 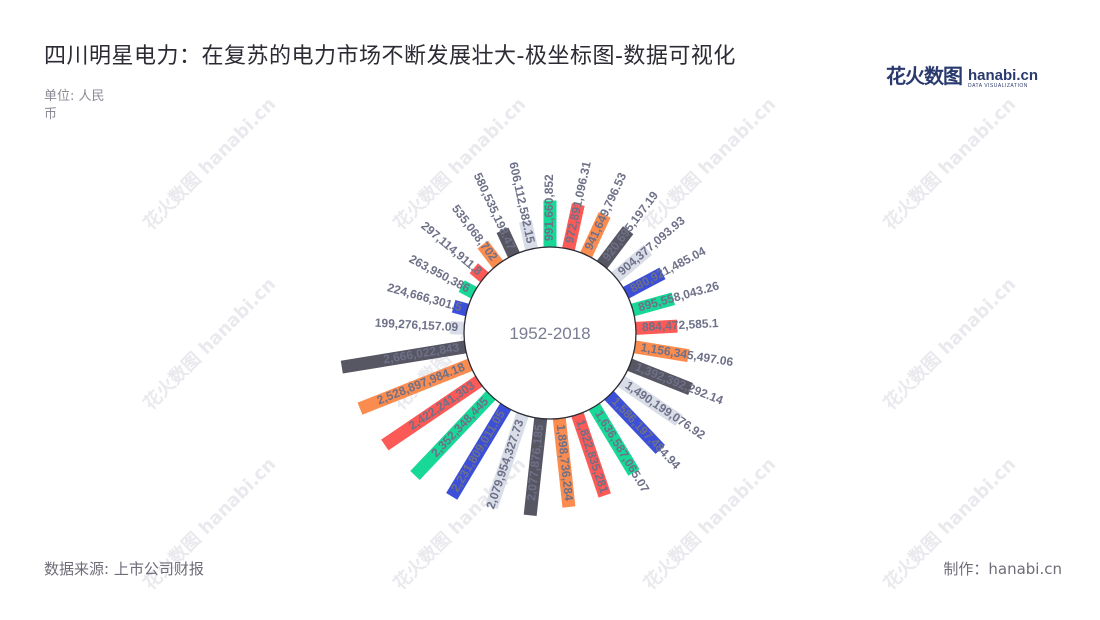 What do you see at coordinates (74, 105) in the screenshot?
I see `unit-label: 单位: 人民币` at bounding box center [74, 105].